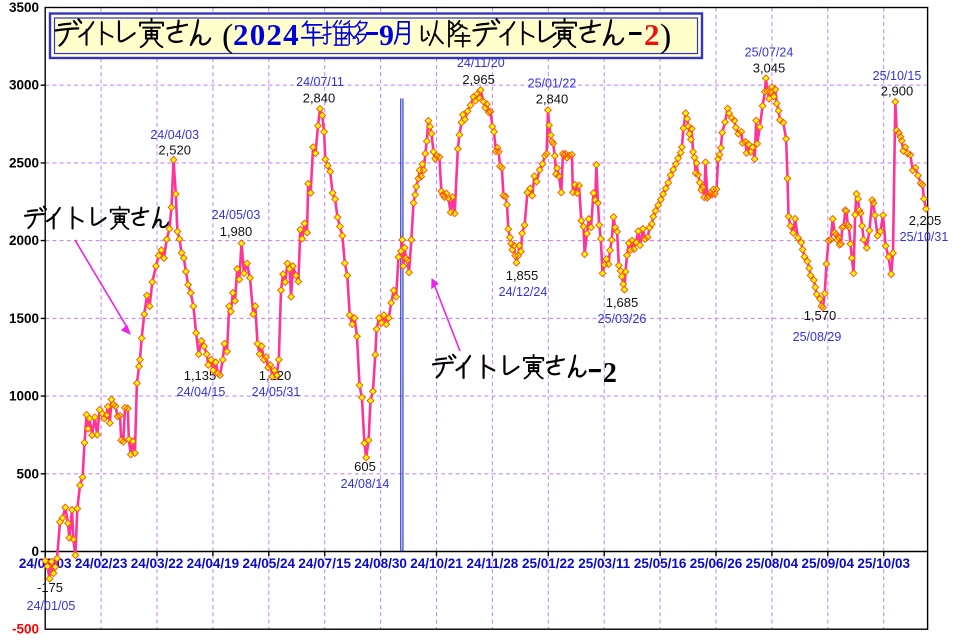  I want to click on svg-text: 25/03/11, so click(604, 563).